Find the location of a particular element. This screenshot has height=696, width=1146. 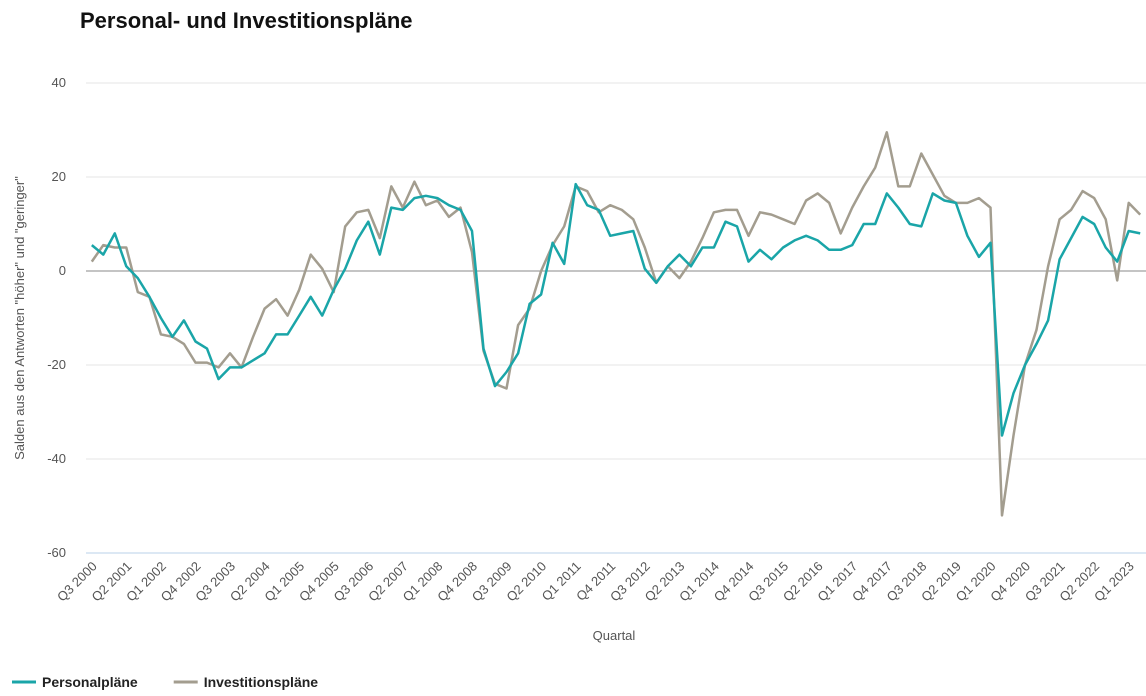

y-tick-label: 20 is located at coordinates (59, 176).